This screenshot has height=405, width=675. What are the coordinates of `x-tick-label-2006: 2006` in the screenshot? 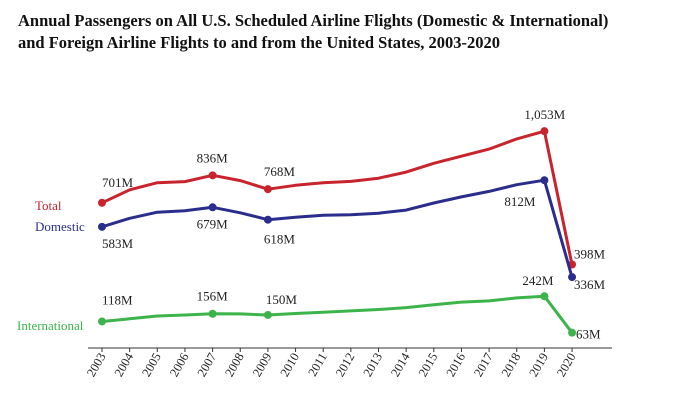 It's located at (179, 365).